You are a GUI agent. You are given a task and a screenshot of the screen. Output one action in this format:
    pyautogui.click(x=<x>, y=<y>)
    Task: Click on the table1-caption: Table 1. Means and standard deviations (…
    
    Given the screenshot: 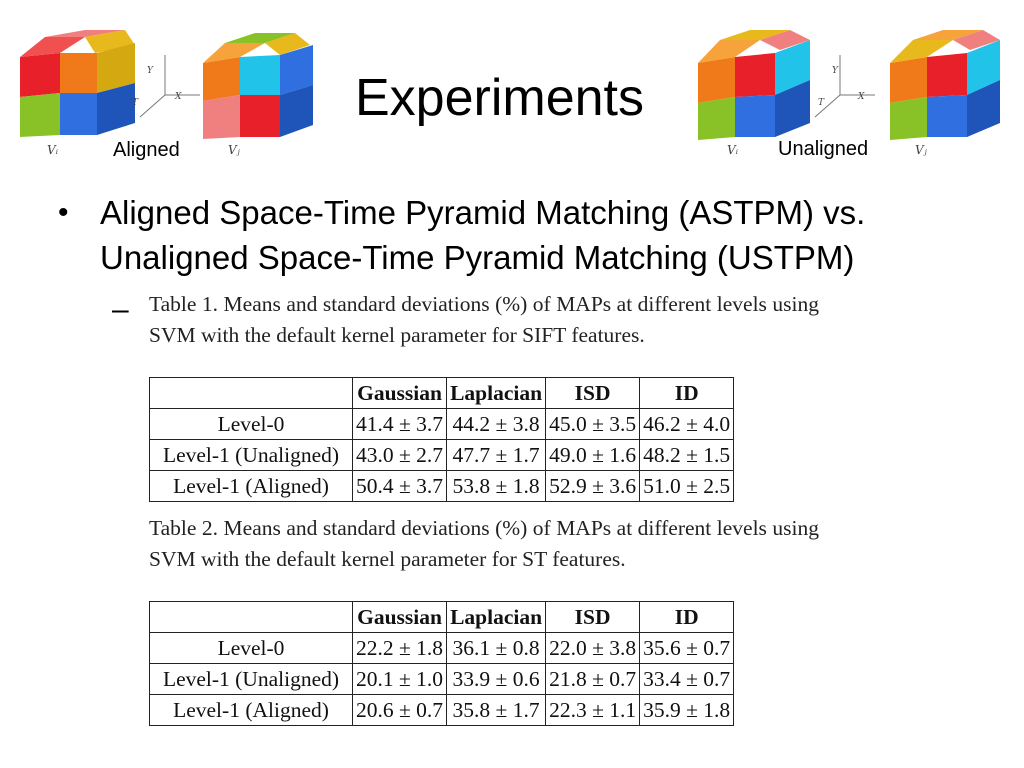 What is the action you would take?
    pyautogui.click(x=484, y=319)
    